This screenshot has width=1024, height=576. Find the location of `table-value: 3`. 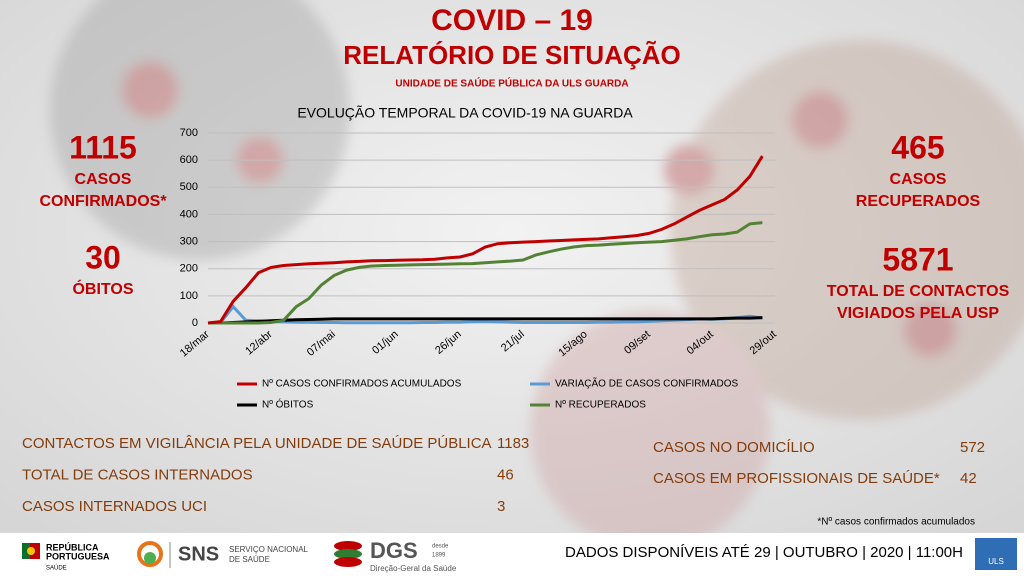

table-value: 3 is located at coordinates (501, 506).